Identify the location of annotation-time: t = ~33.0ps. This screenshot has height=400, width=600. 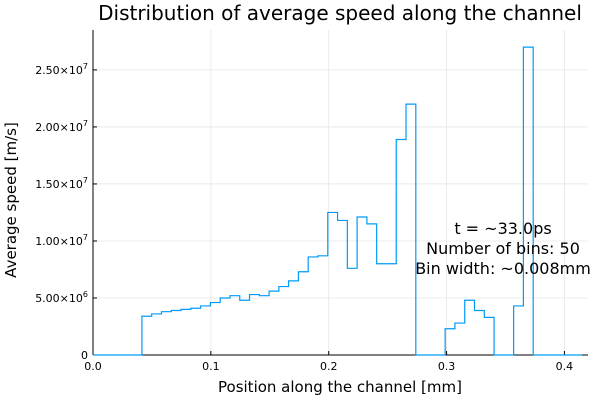
(502, 228).